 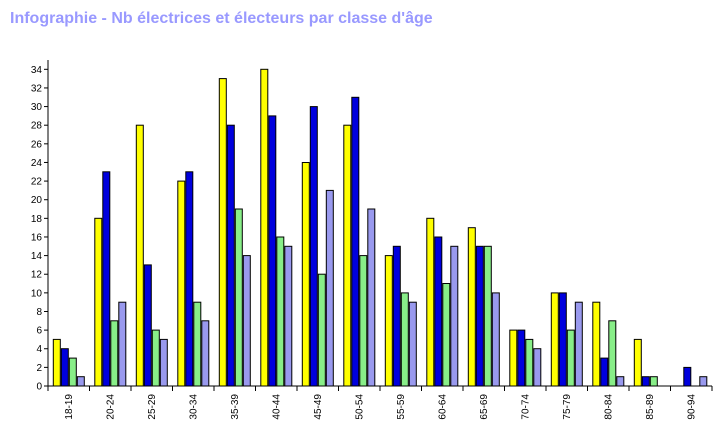 What do you see at coordinates (608, 407) in the screenshot?
I see `x-tick-label-80-84: 80-84` at bounding box center [608, 407].